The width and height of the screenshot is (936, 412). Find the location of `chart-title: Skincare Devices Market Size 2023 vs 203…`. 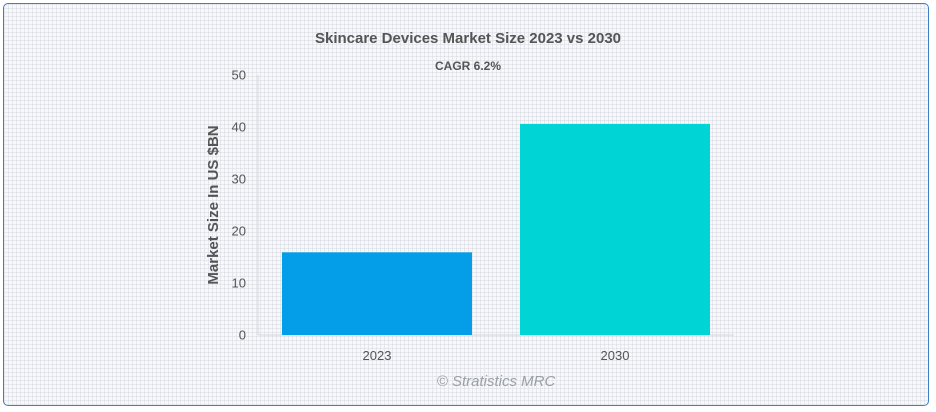

chart-title: Skincare Devices Market Size 2023 vs 203… is located at coordinates (468, 38).